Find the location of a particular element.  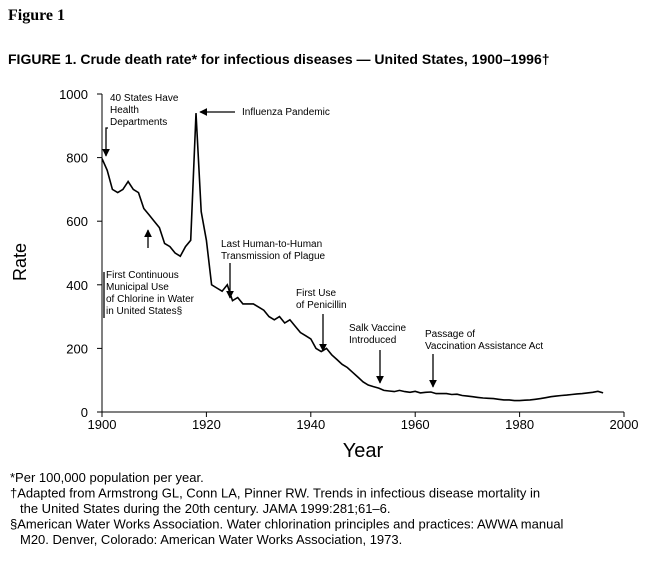

y-tick-label: 600 is located at coordinates (77, 221).